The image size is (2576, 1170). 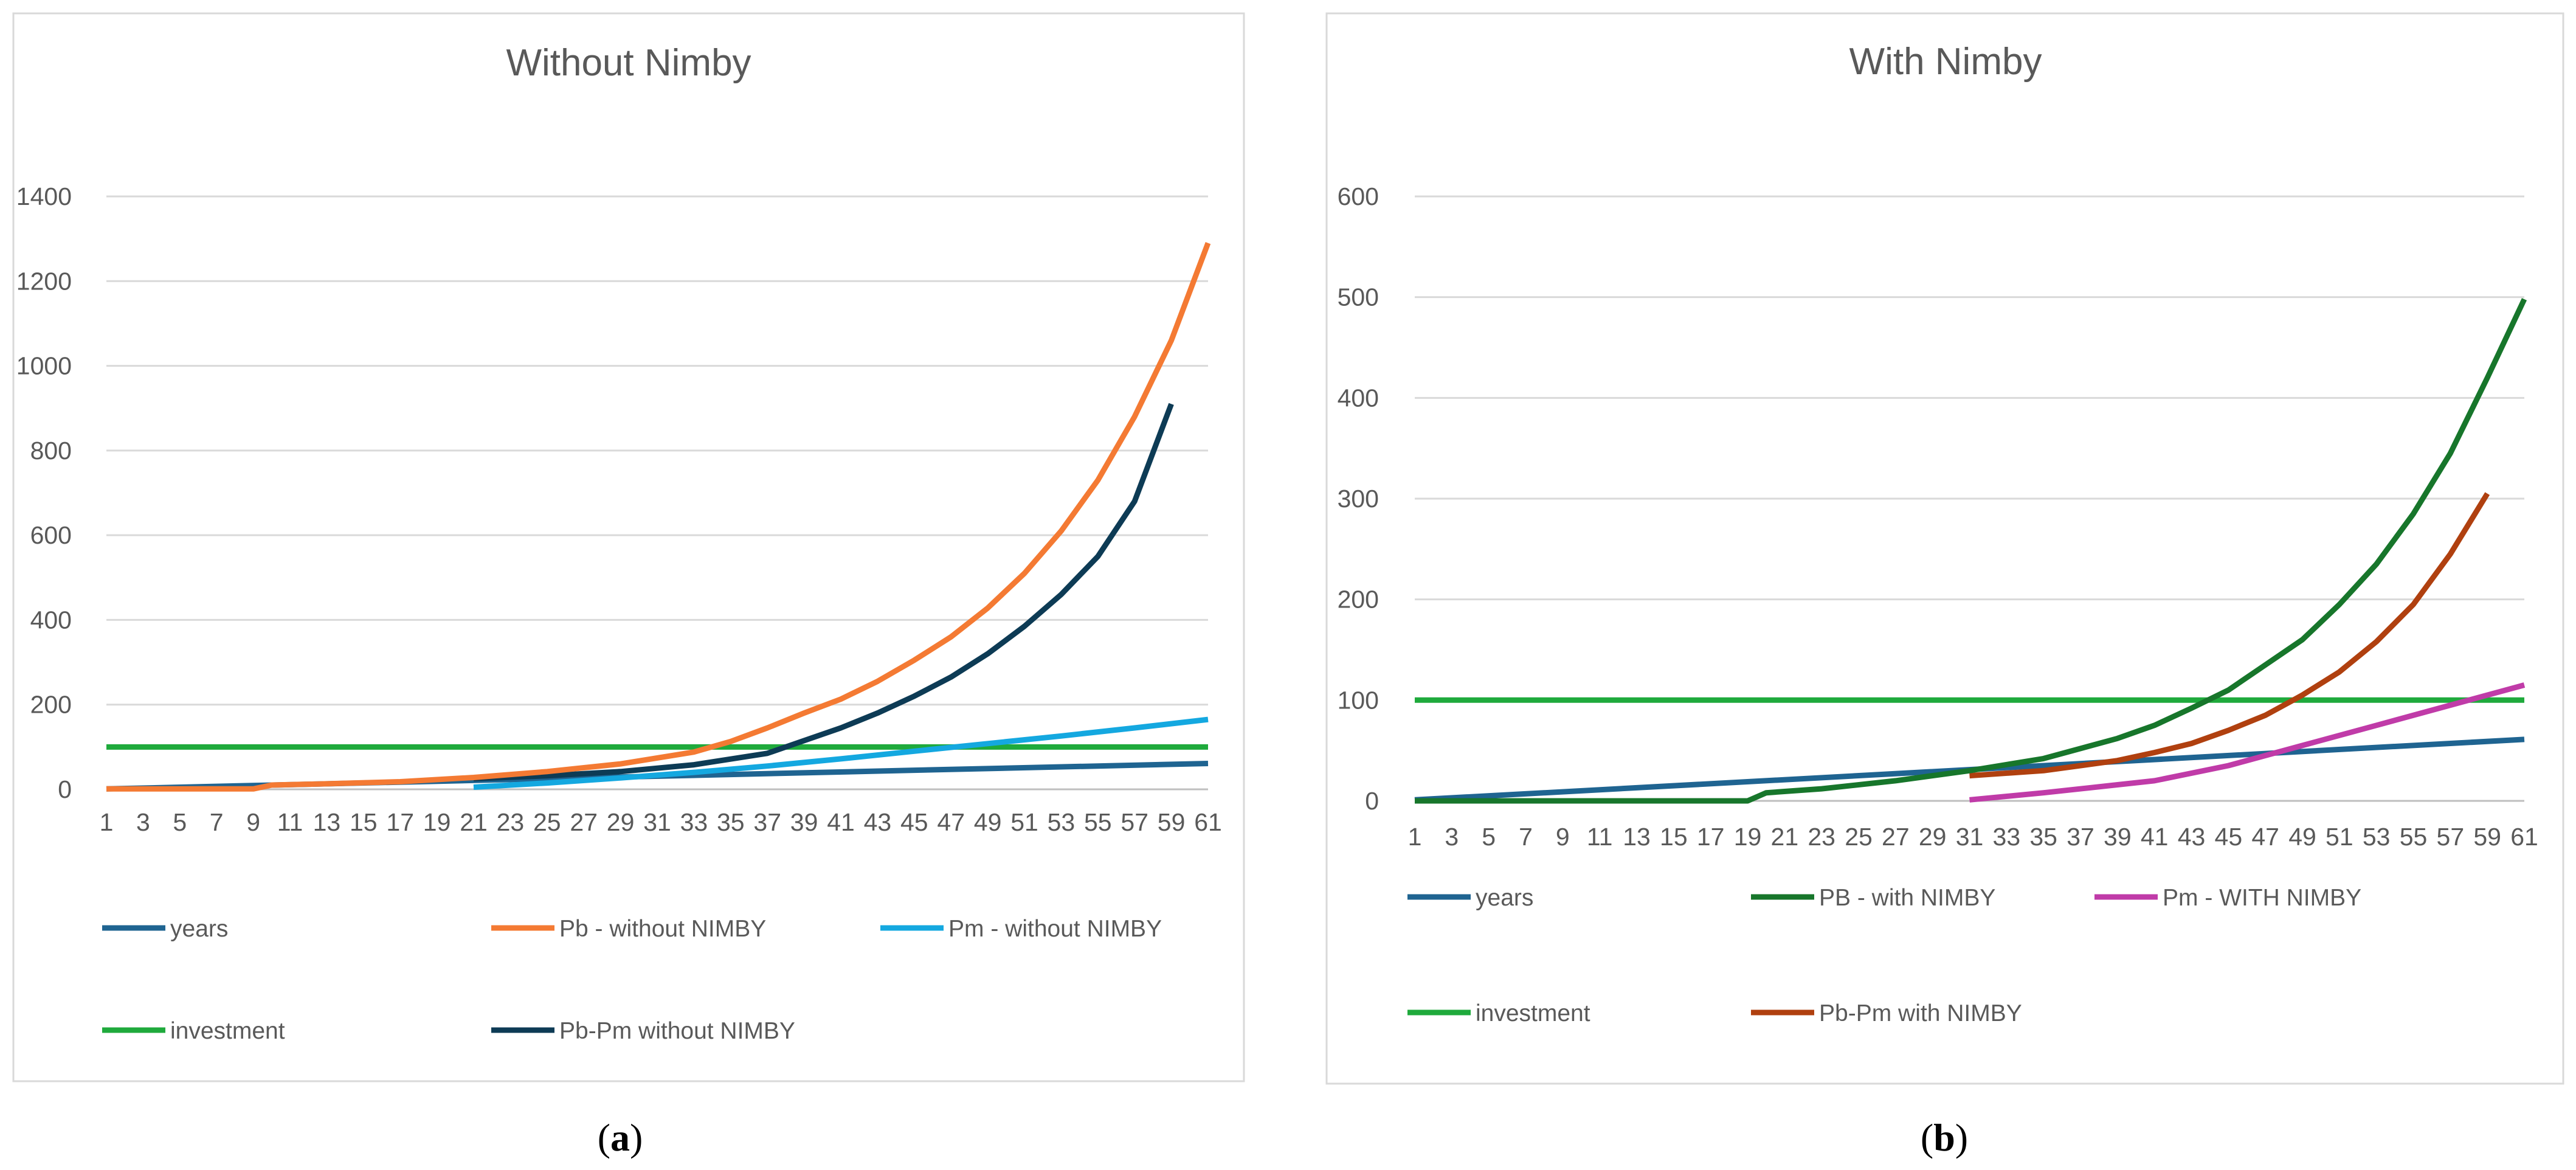 What do you see at coordinates (253, 822) in the screenshot?
I see `x-tick-label-a-9: 9` at bounding box center [253, 822].